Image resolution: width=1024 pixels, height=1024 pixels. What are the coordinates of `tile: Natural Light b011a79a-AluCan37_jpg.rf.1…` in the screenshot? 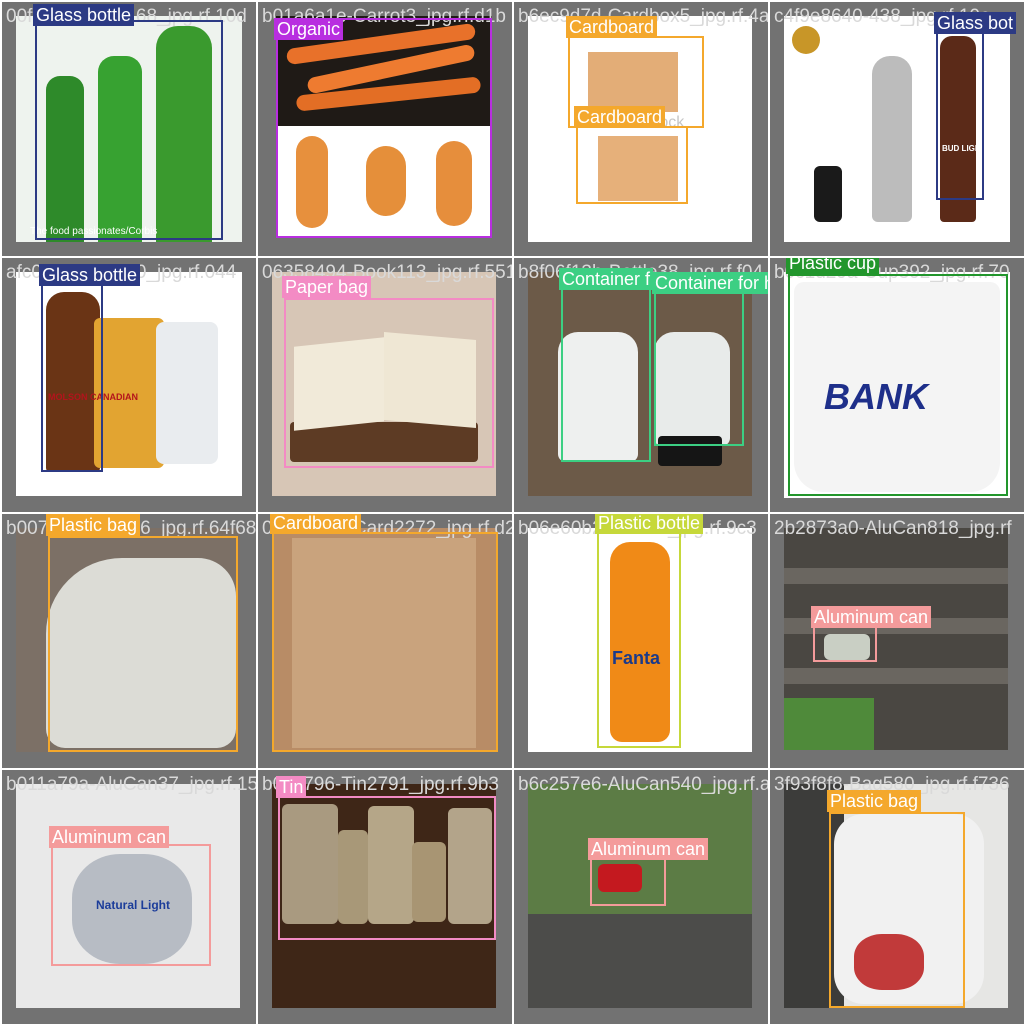 It's located at (129, 897).